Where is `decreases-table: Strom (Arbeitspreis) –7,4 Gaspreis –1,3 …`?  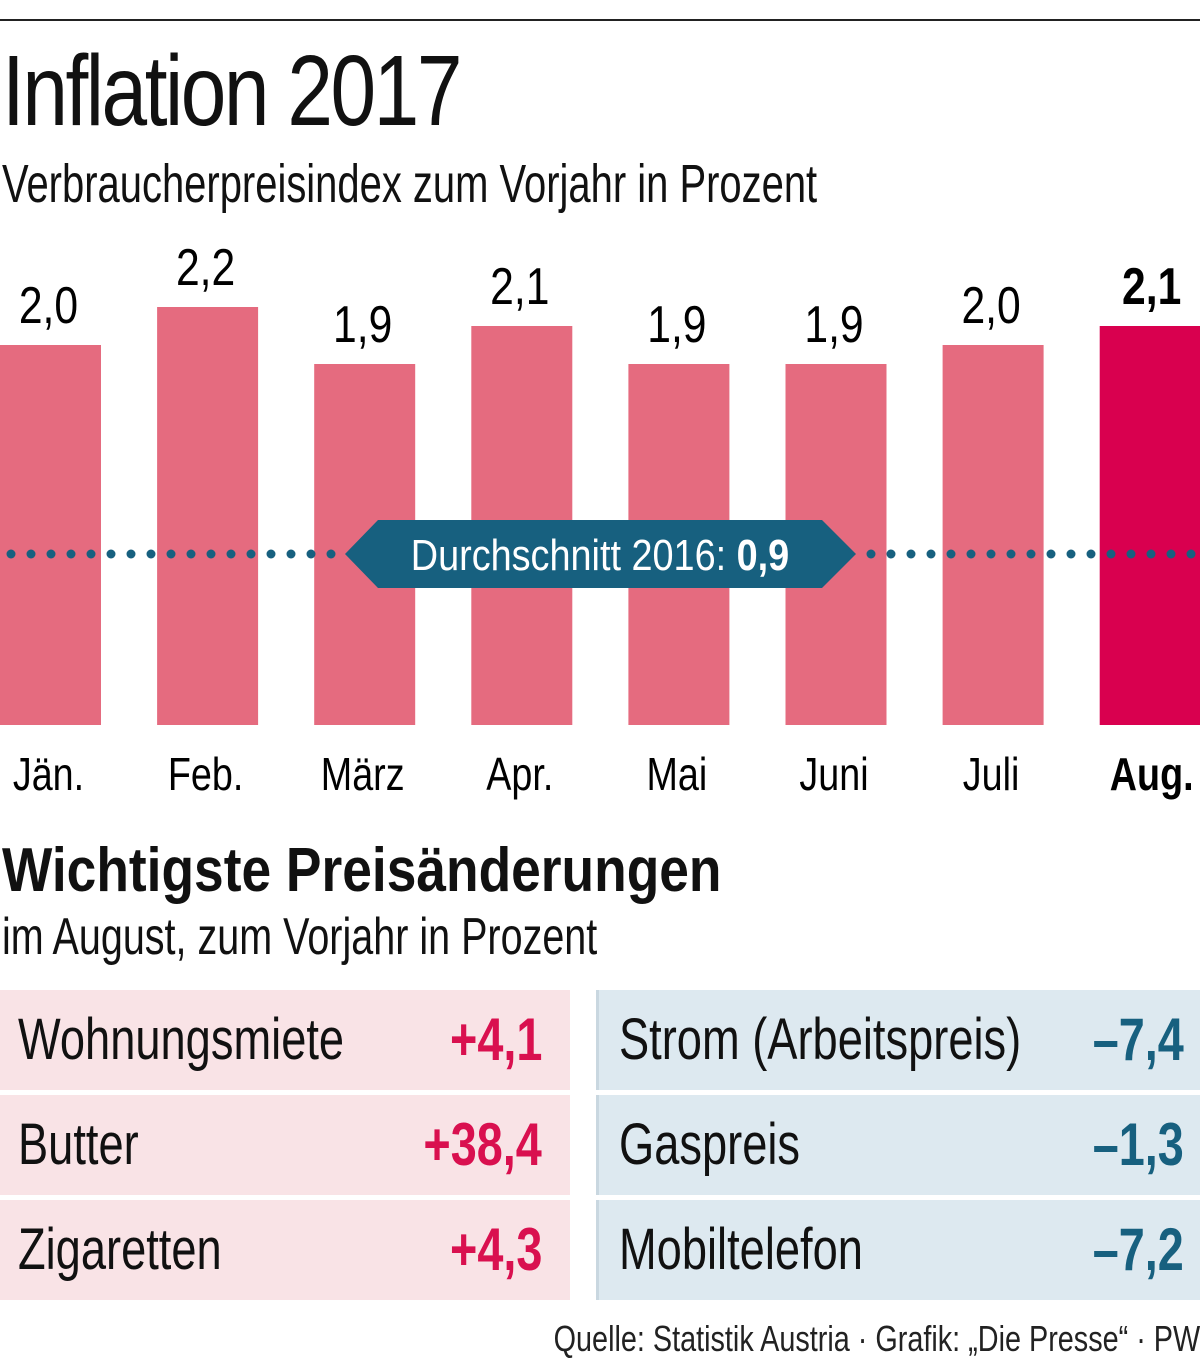 decreases-table: Strom (Arbeitspreis) –7,4 Gaspreis –1,3 … is located at coordinates (898, 1147).